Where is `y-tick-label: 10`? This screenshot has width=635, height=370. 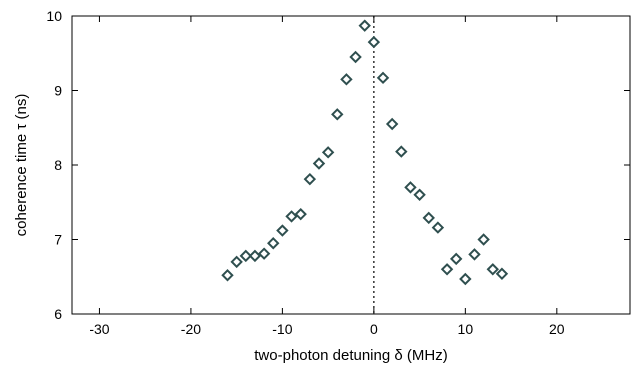
y-tick-label: 10 is located at coordinates (54, 16).